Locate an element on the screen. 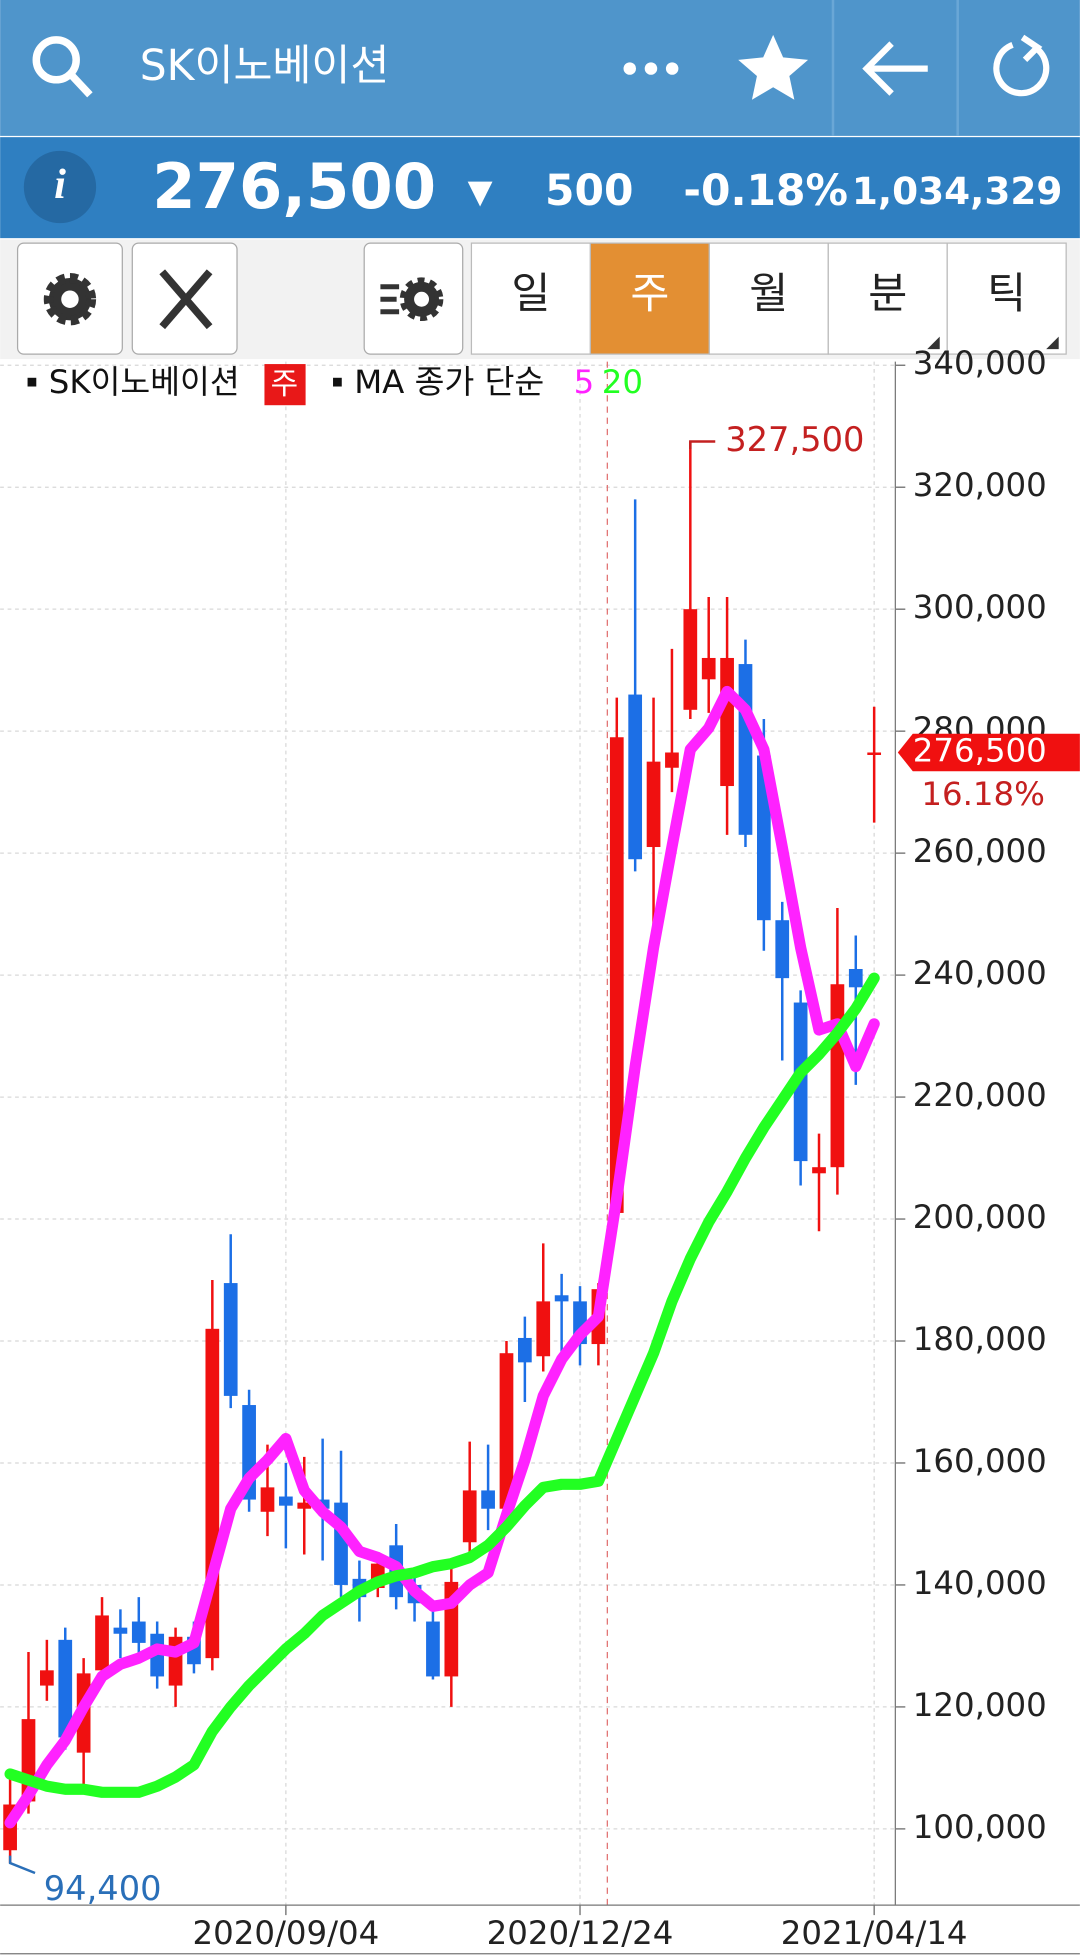 Image resolution: width=1080 pixels, height=1955 pixels. legend-symbol: SK이노베이션 is located at coordinates (144, 382).